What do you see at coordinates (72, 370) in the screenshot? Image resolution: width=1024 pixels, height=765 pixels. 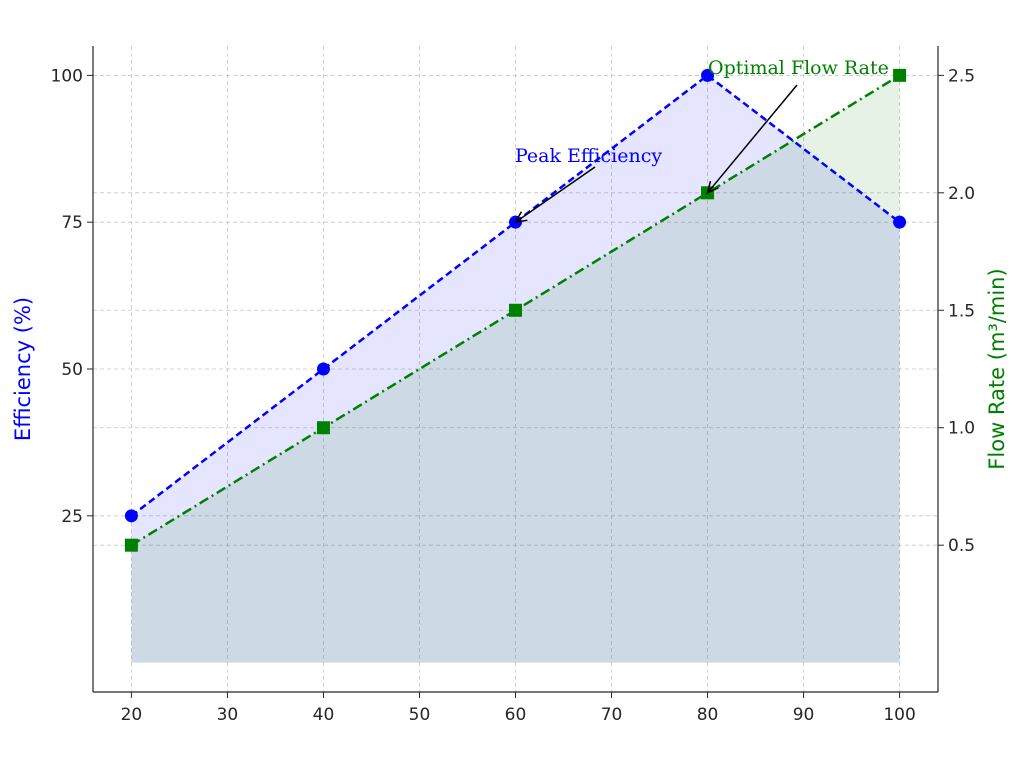 I see `y-left-tick-label: 50` at bounding box center [72, 370].